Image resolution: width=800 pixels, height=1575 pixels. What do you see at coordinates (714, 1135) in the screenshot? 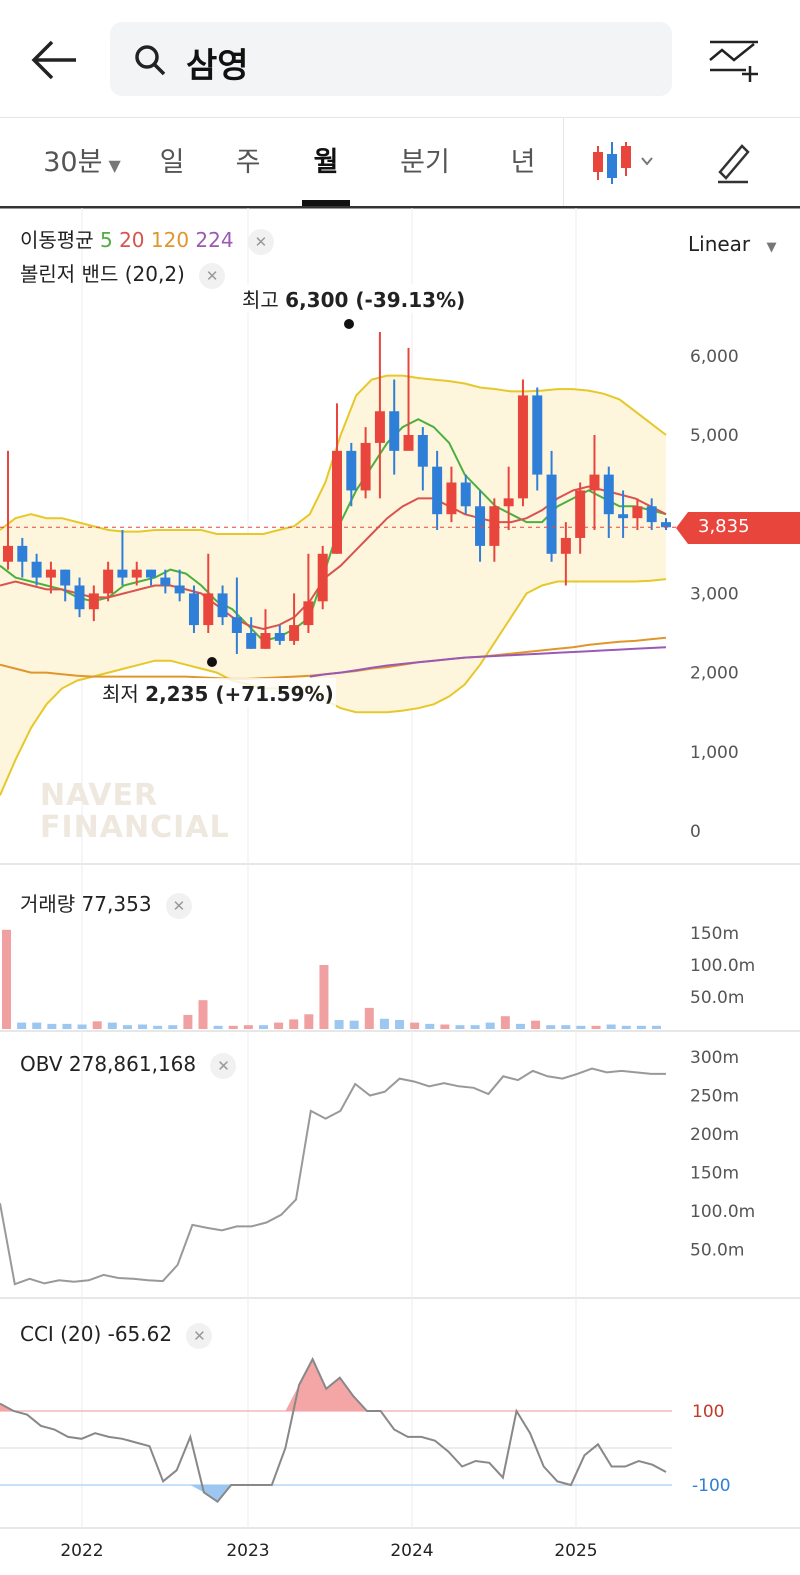
I see `obv-y-tick-label: 200m` at bounding box center [714, 1135].